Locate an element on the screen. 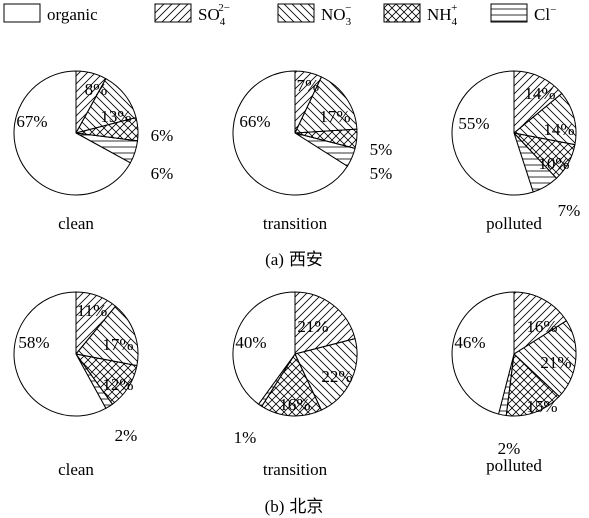  pie-4: 58% 11% 17% 12% 2% clean is located at coordinates (76, 385).